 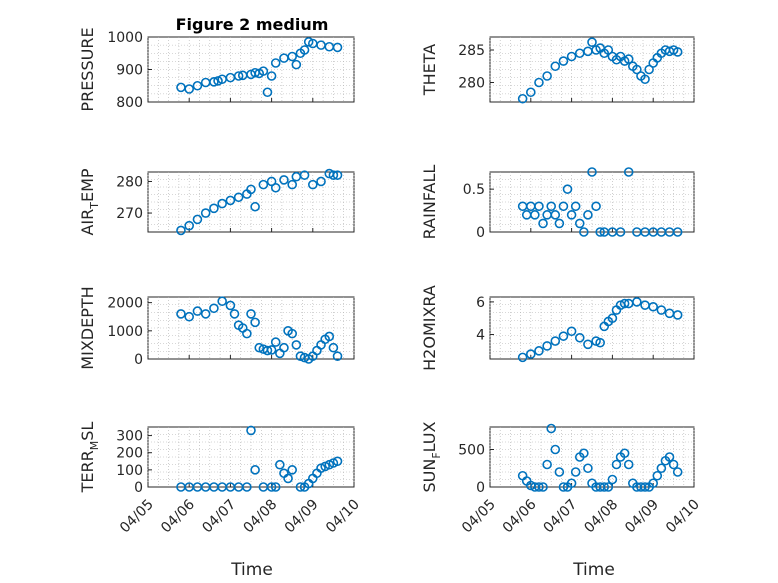 I want to click on y-axis-label-tail: SL, so click(x=87, y=431).